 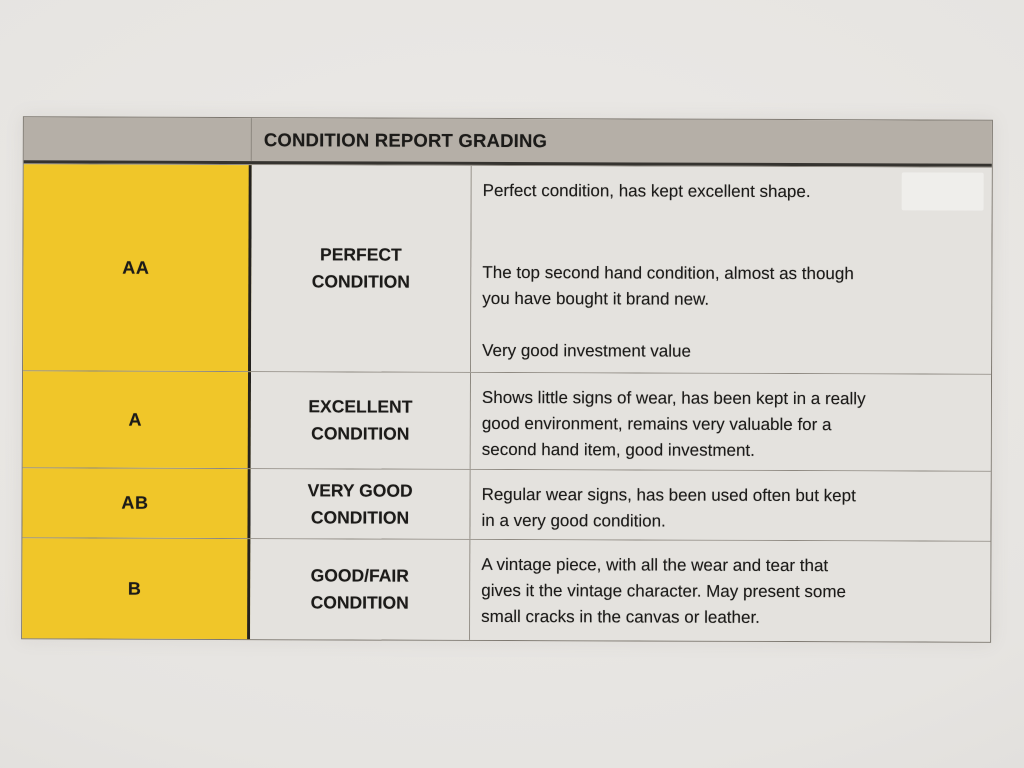 I want to click on grade-label: B, so click(x=134, y=588).